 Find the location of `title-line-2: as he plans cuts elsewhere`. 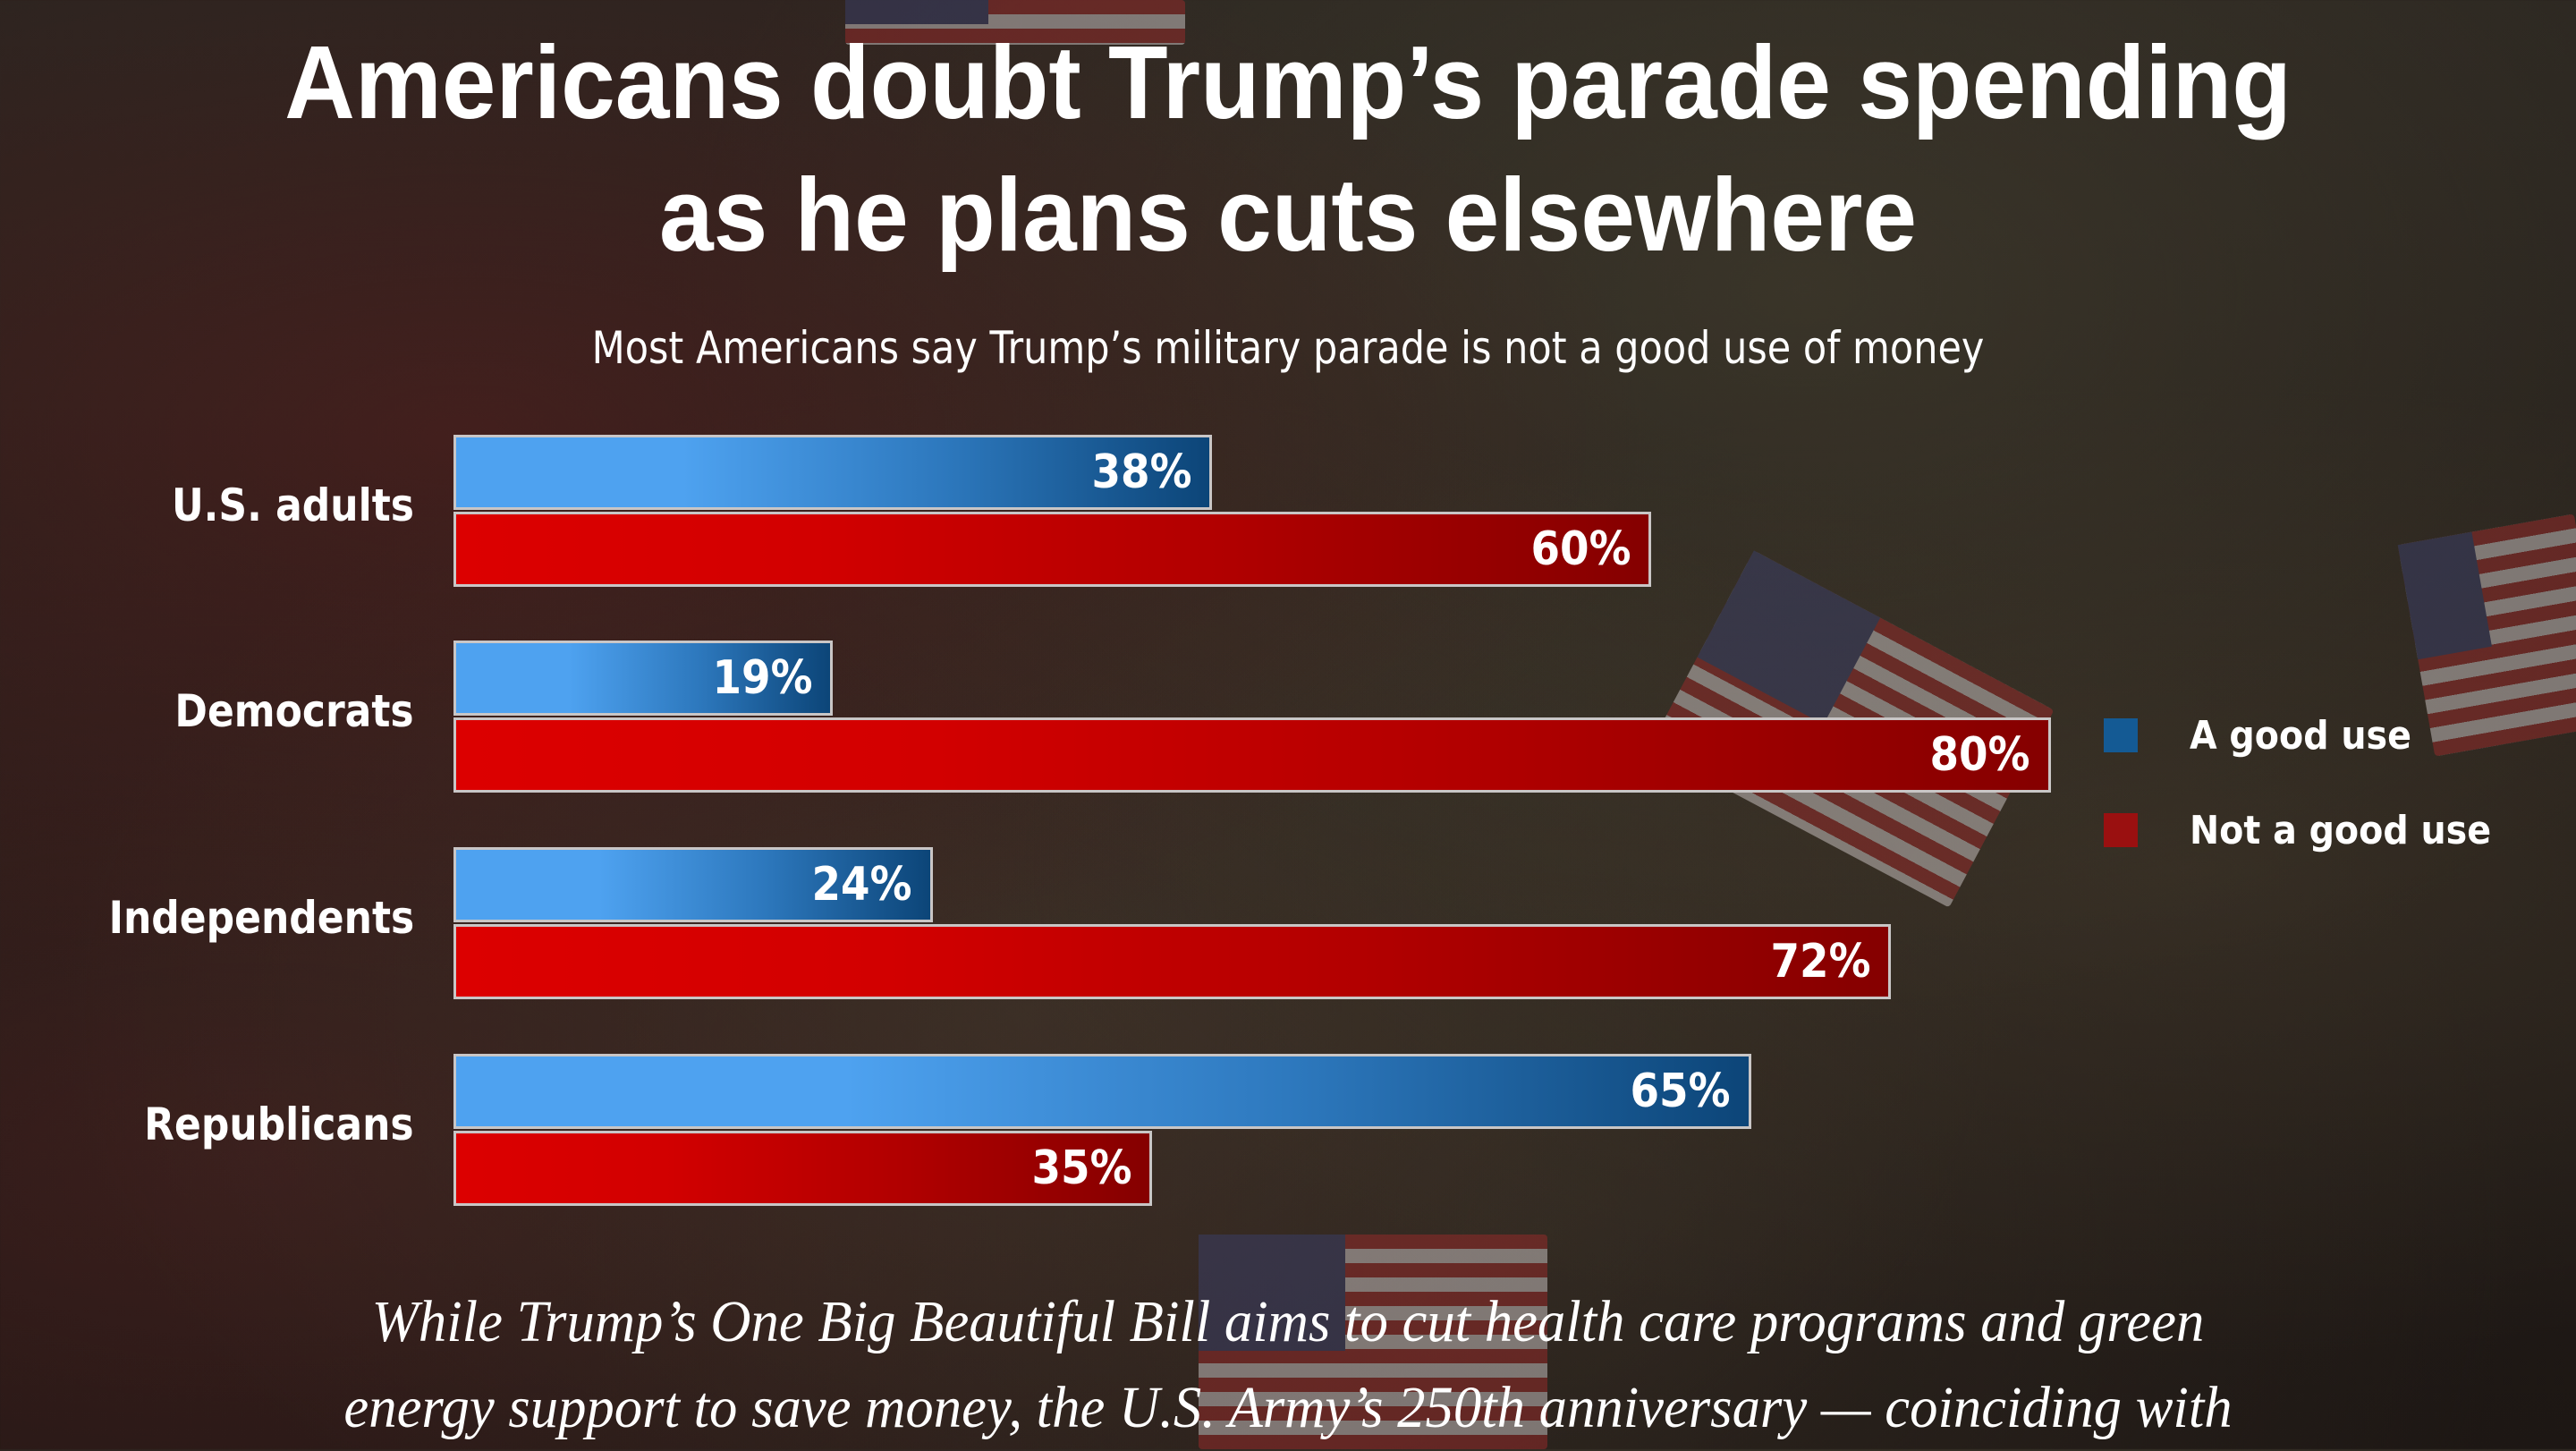

title-line-2: as he plans cuts elsewhere is located at coordinates (1288, 215).